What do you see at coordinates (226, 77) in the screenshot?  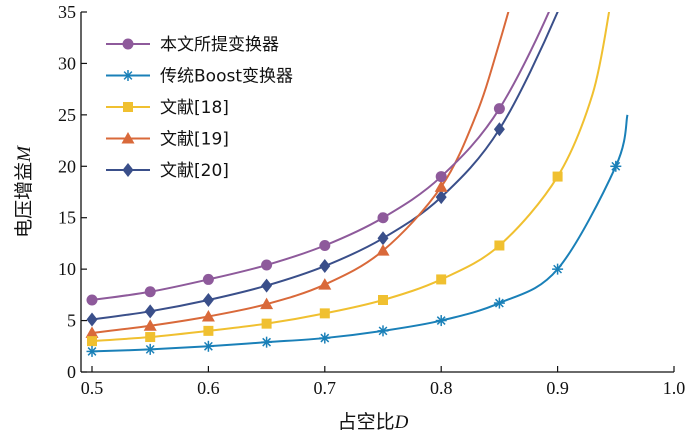 I see `legend-label: 传统Boost变换器` at bounding box center [226, 77].